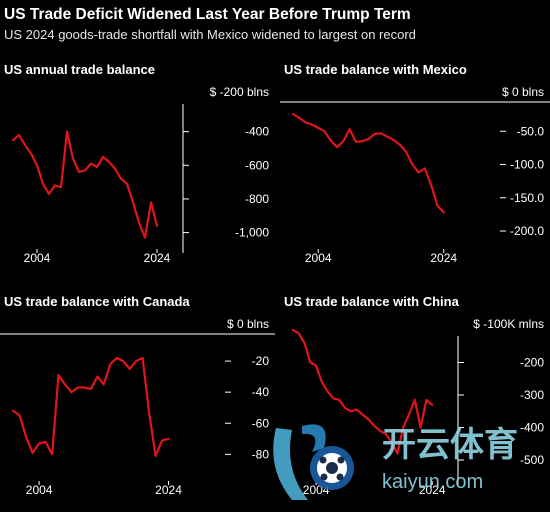 The image size is (550, 512). What do you see at coordinates (261, 361) in the screenshot?
I see `y-tick-label: -20` at bounding box center [261, 361].